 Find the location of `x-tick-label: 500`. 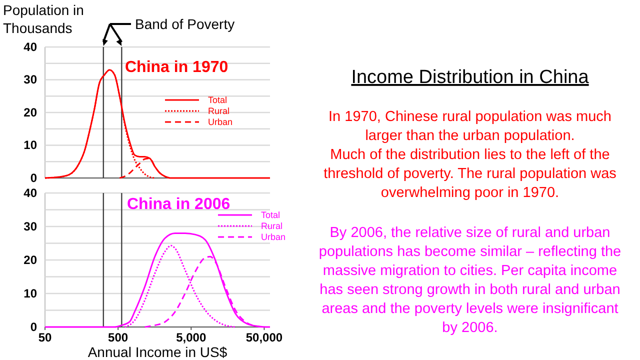

x-tick-label: 500 is located at coordinates (118, 337).